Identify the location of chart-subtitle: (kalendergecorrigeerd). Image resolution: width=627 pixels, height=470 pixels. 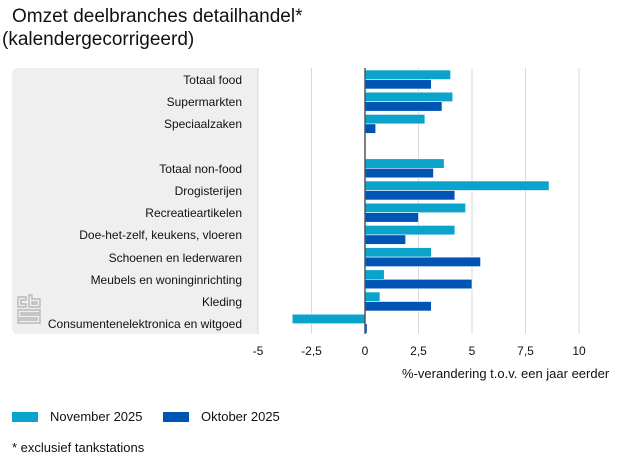
(98, 39).